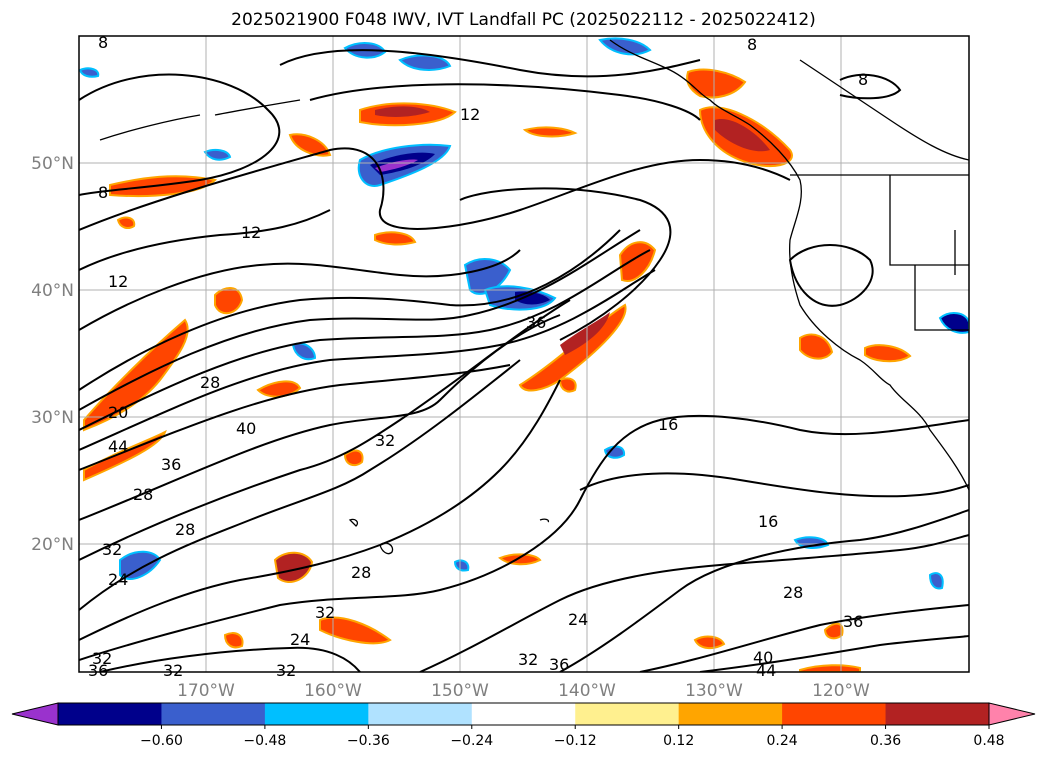 The width and height of the screenshot is (1047, 765). What do you see at coordinates (52, 291) in the screenshot?
I see `lat-label: 40°N` at bounding box center [52, 291].